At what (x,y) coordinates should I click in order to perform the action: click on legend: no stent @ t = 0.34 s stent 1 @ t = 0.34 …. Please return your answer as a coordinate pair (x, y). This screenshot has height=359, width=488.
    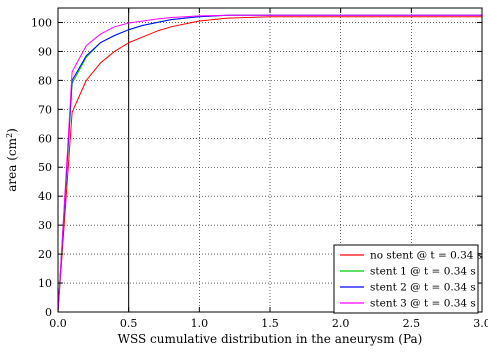
    Looking at the image, I should click on (407, 279).